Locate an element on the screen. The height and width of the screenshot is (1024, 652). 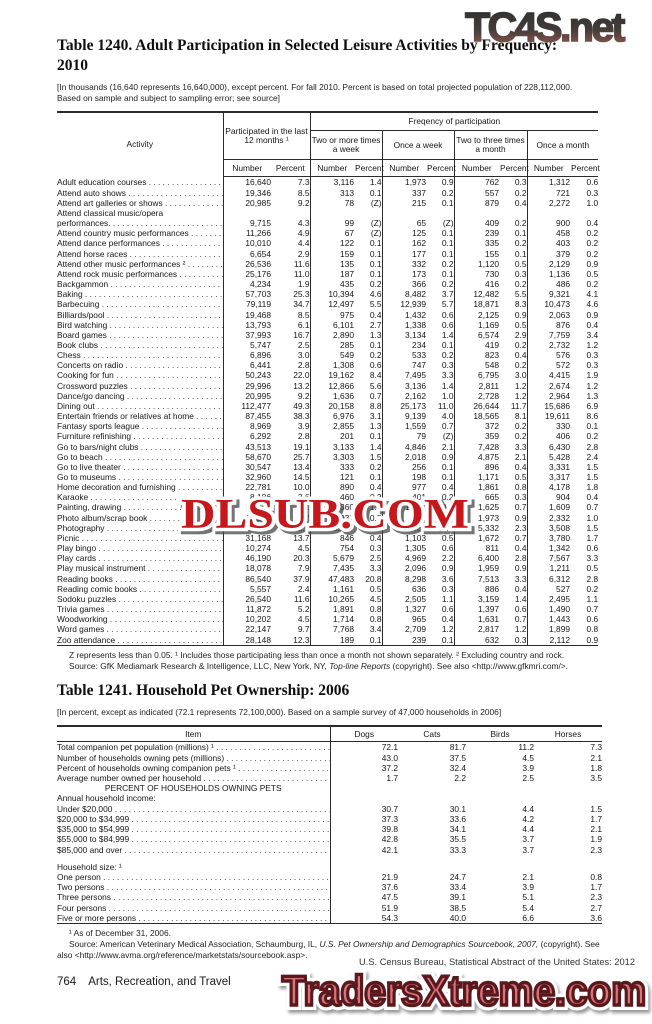
activity-label: Furniture refinishing is located at coordinates (140, 436).